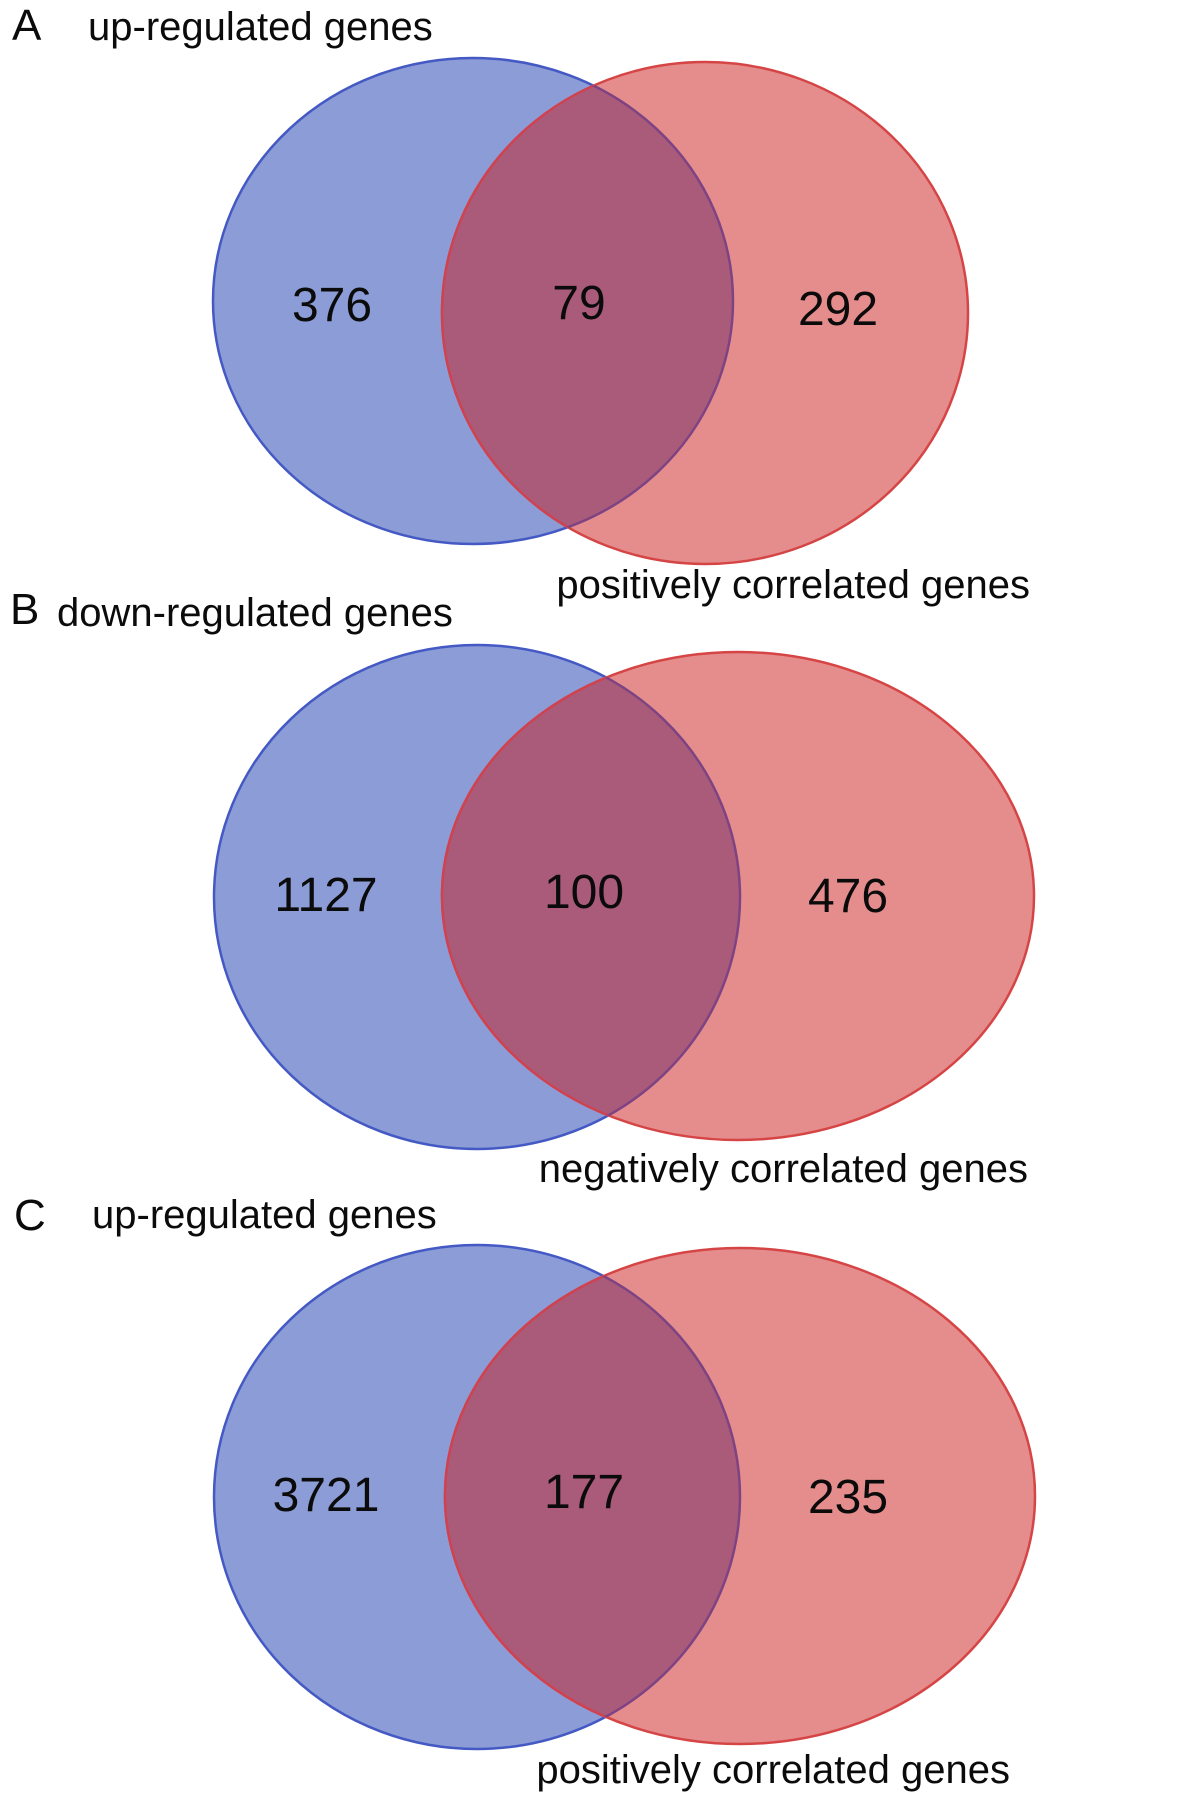 The width and height of the screenshot is (1181, 1793). What do you see at coordinates (332, 305) in the screenshot?
I see `panel-a-left-count: 376` at bounding box center [332, 305].